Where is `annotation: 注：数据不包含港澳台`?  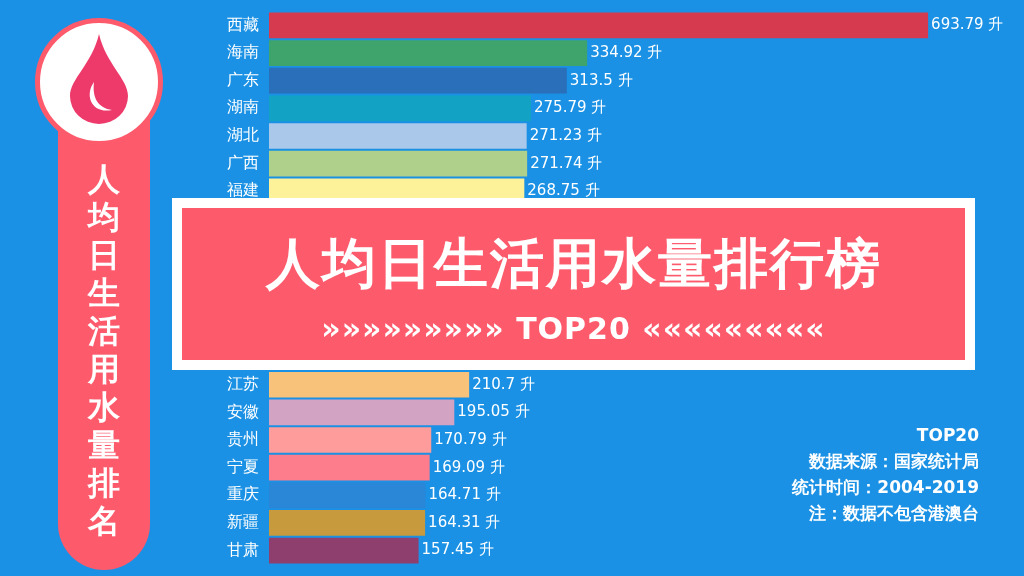
annotation: 注：数据不包含港澳台 is located at coordinates (893, 513).